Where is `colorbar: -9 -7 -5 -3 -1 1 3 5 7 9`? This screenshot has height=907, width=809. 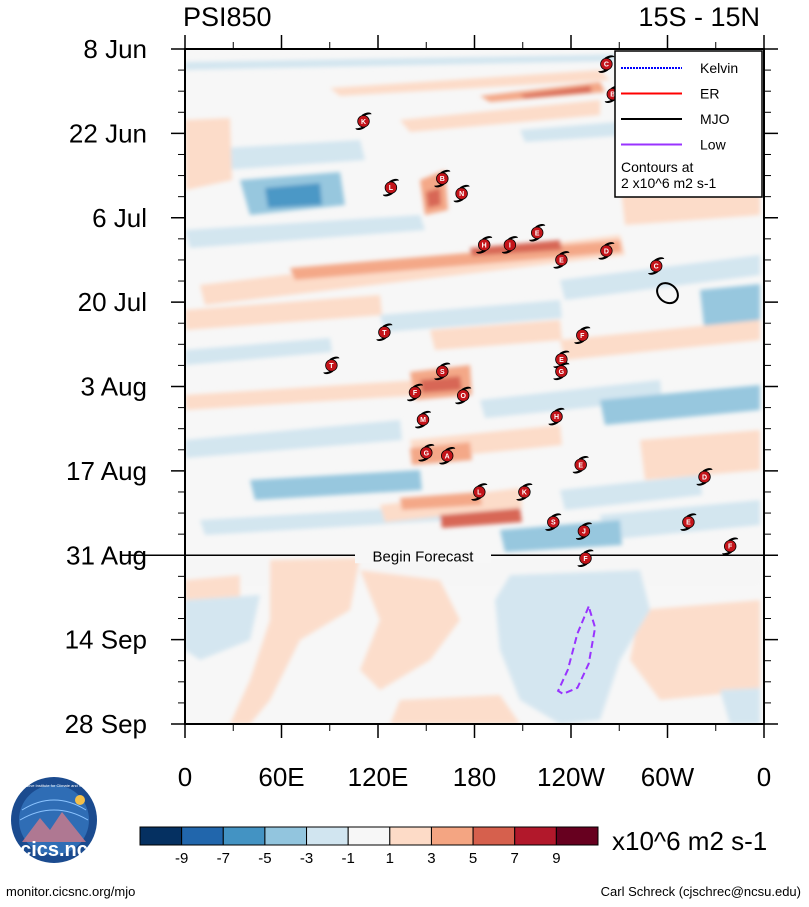
colorbar: -9 -7 -5 -3 -1 1 3 5 7 9 is located at coordinates (369, 846).